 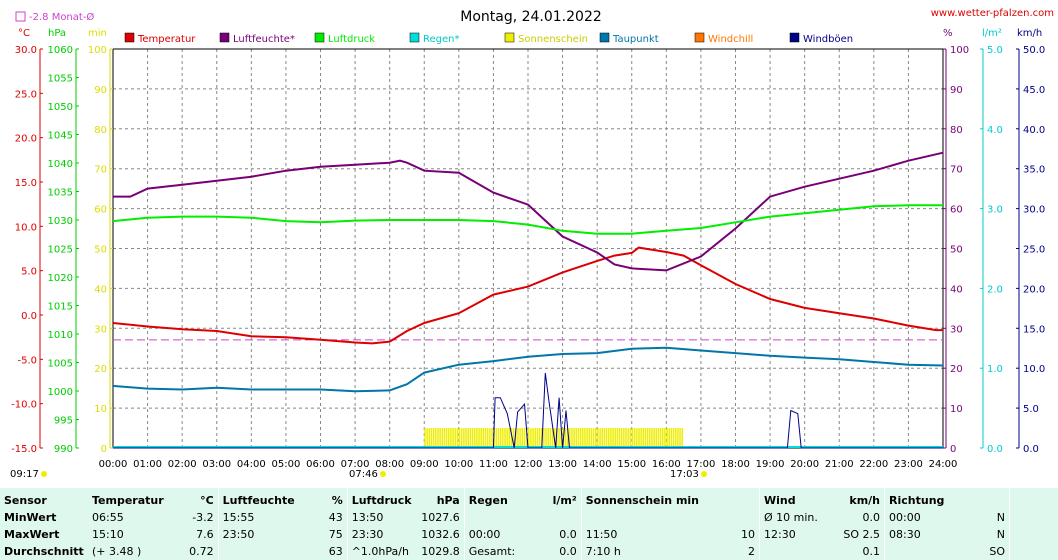 What do you see at coordinates (873, 464) in the screenshot?
I see `x-tick-label: 22:00` at bounding box center [873, 464].